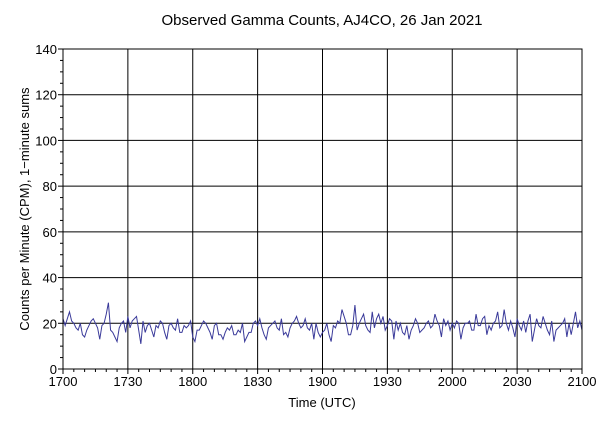 The height and width of the screenshot is (428, 600). I want to click on x-tick-label: 1830, so click(257, 381).